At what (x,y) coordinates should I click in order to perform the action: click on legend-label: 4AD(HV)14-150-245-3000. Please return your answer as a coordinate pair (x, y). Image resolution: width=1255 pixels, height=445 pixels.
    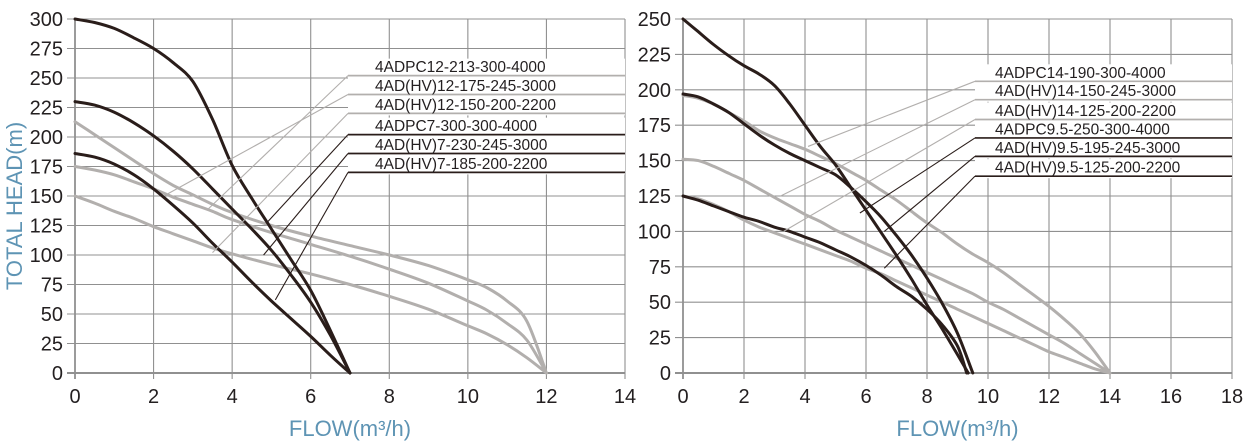
    Looking at the image, I should click on (1085, 91).